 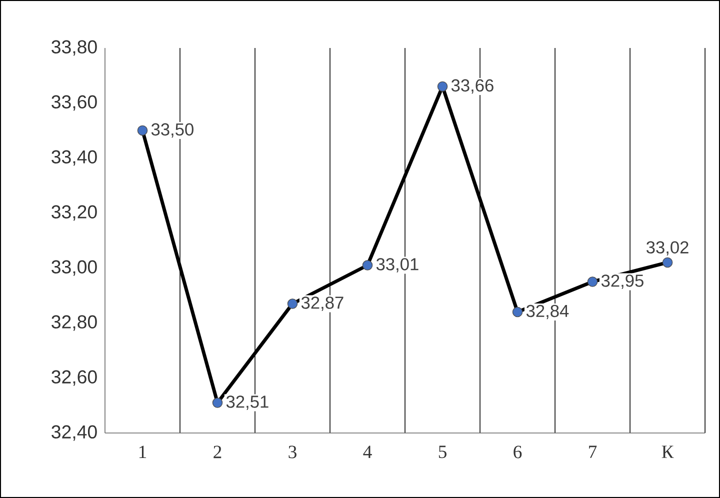 What do you see at coordinates (172, 130) in the screenshot?
I see `data-label: 33,50` at bounding box center [172, 130].